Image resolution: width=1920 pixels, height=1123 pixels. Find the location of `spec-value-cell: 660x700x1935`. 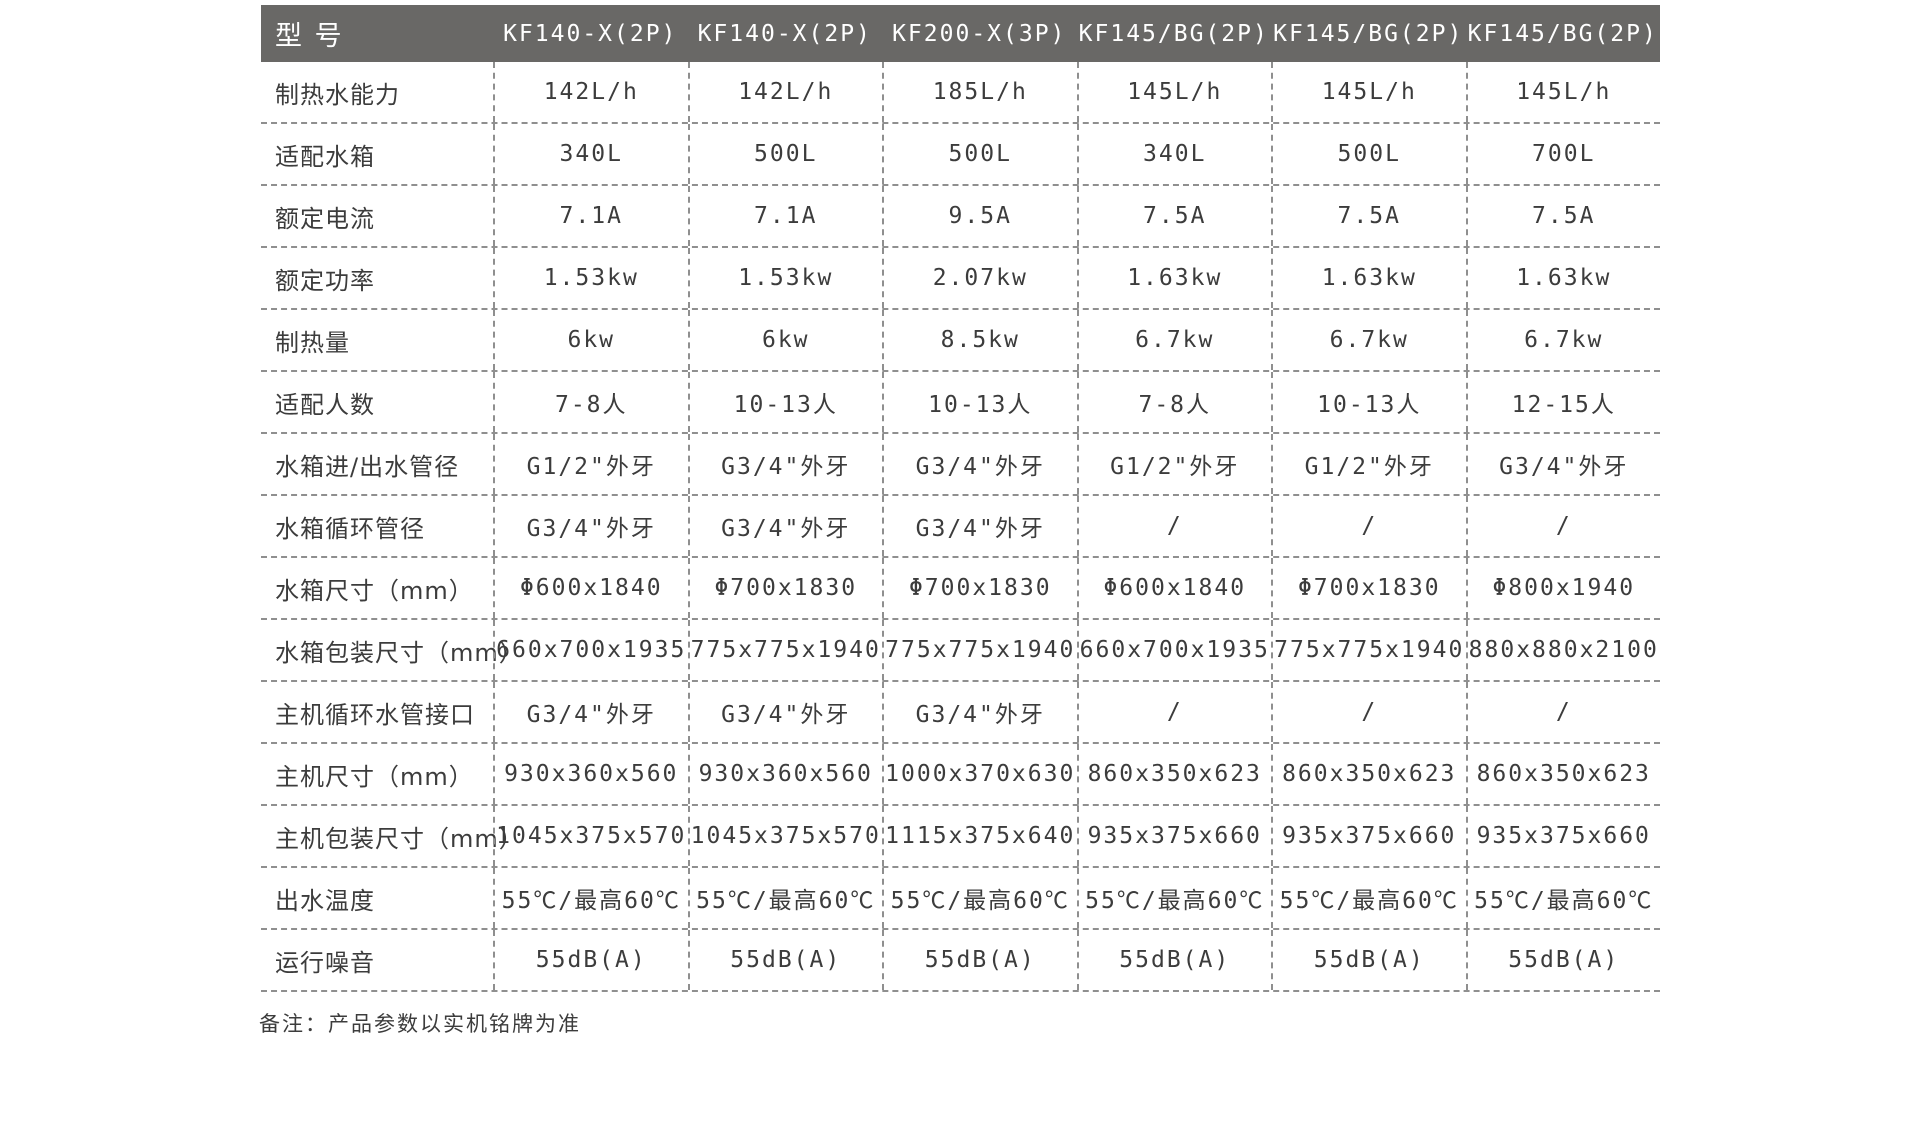

spec-value-cell: 660x700x1935 is located at coordinates (1174, 650).